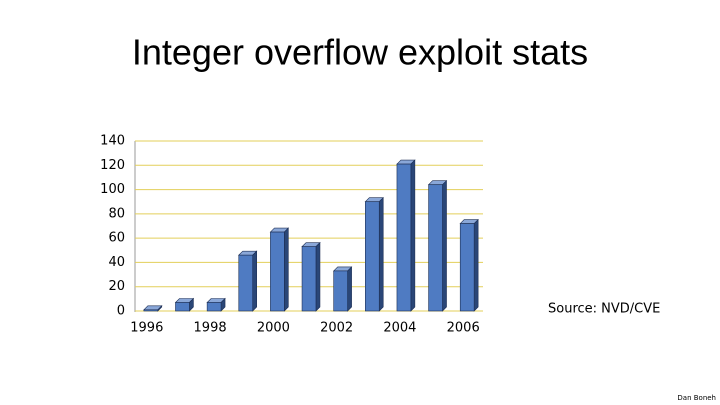  What do you see at coordinates (116, 286) in the screenshot?
I see `y-tick-label: 20` at bounding box center [116, 286].